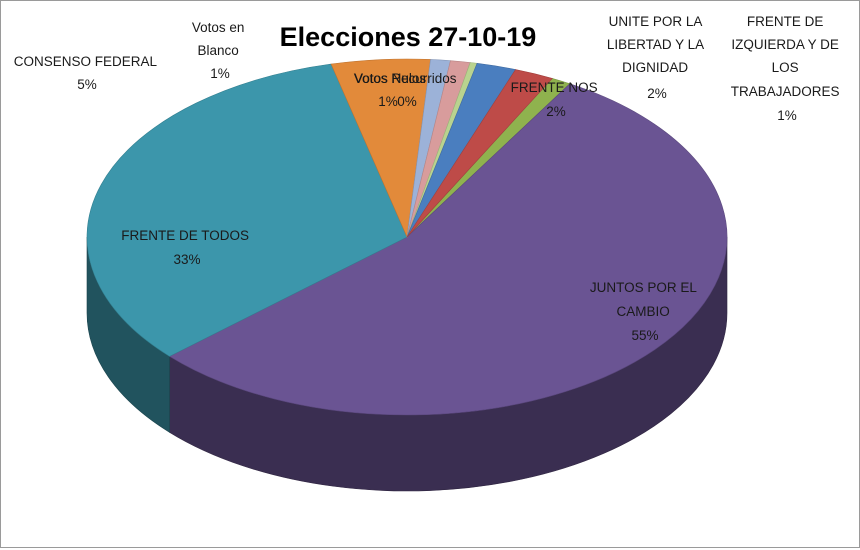 The width and height of the screenshot is (860, 550). Describe the element at coordinates (87, 73) in the screenshot. I see `label-consenso-federal: CONSENSO FEDERAL 5%` at that location.